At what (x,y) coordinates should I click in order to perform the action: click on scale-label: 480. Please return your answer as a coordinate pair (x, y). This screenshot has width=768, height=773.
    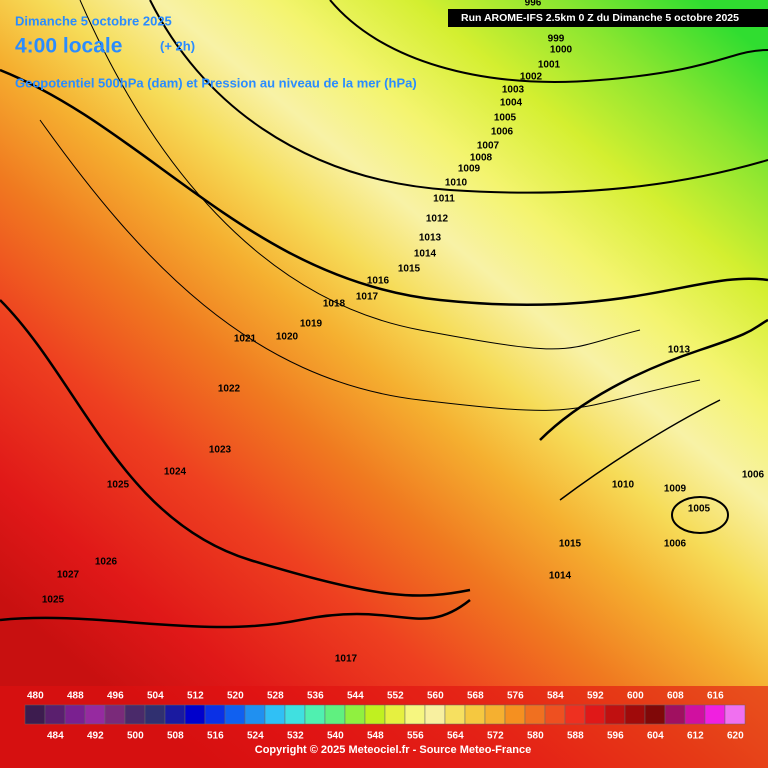
    Looking at the image, I should click on (35, 696).